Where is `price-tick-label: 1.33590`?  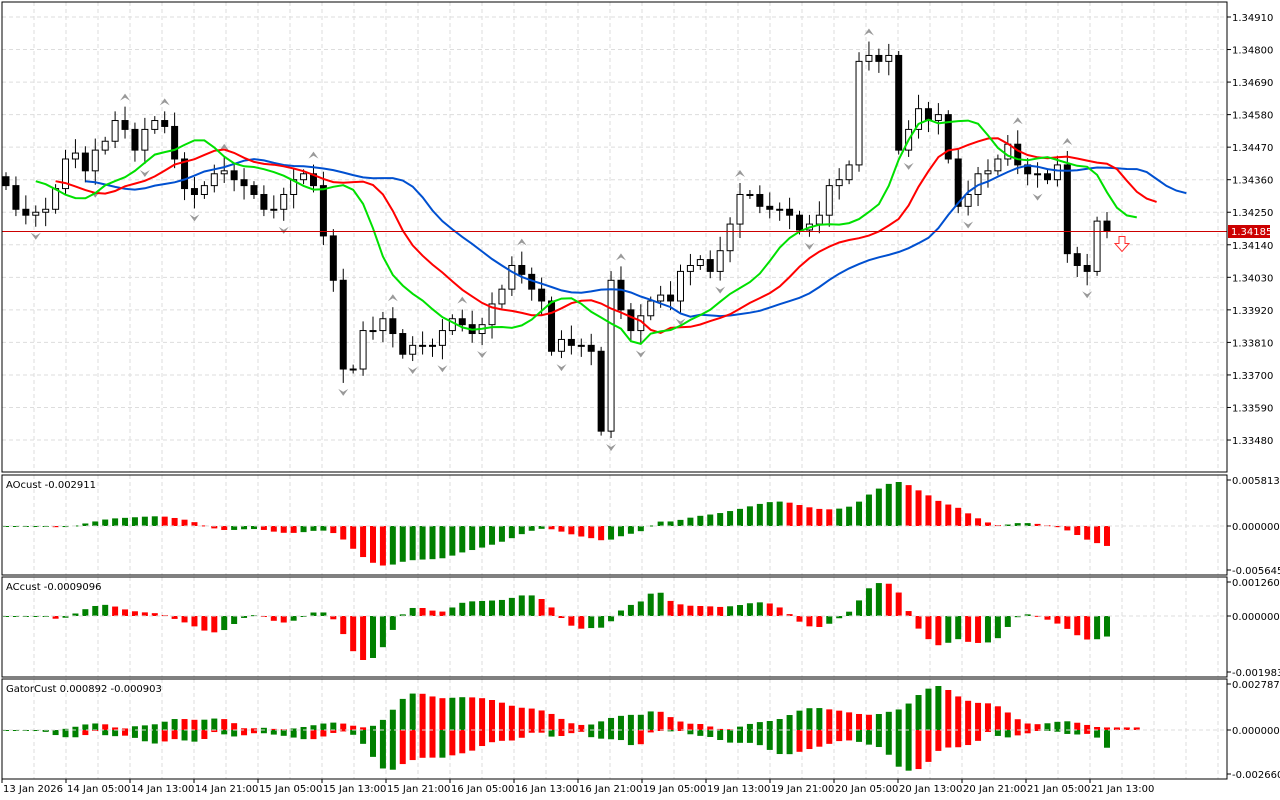 price-tick-label: 1.33590 is located at coordinates (1252, 408).